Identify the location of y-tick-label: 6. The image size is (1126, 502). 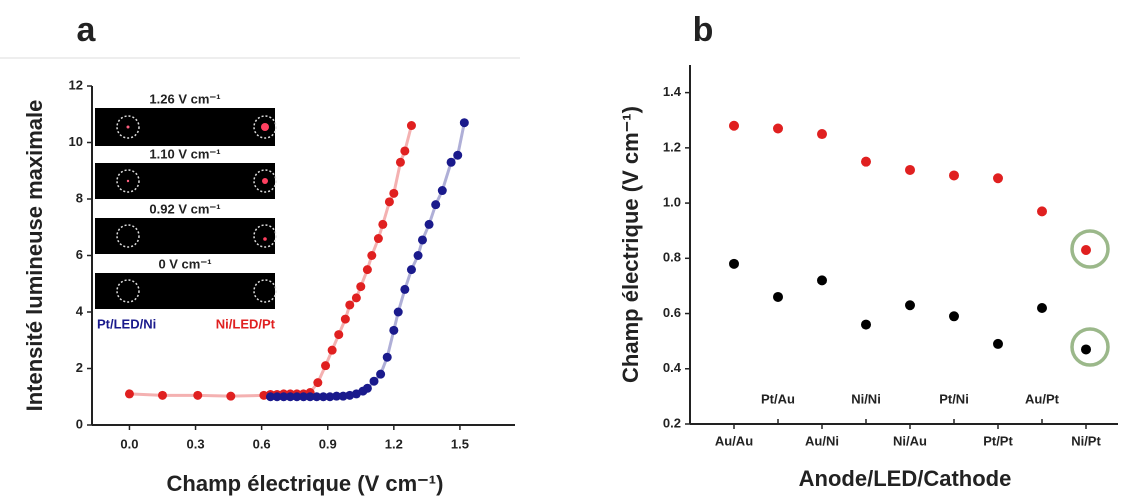
(79, 254).